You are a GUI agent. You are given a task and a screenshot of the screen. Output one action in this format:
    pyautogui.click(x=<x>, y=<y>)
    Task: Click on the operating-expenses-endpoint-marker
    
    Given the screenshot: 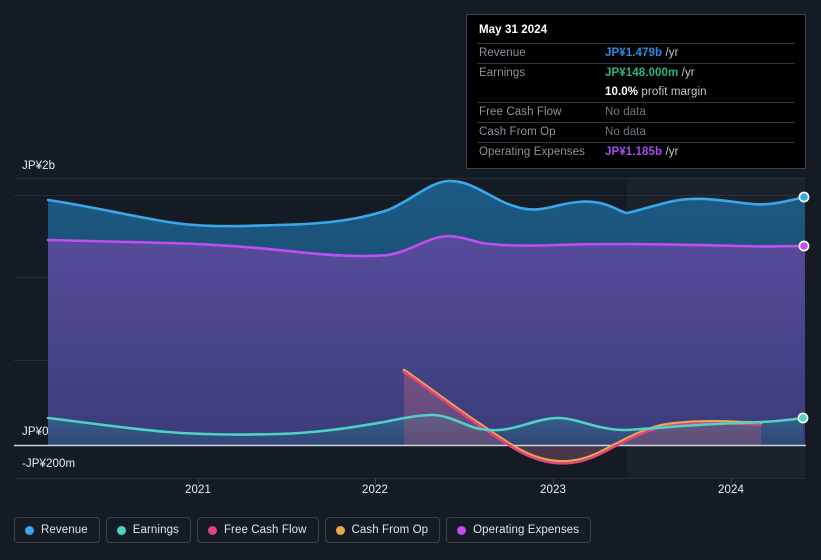 What is the action you would take?
    pyautogui.click(x=804, y=246)
    